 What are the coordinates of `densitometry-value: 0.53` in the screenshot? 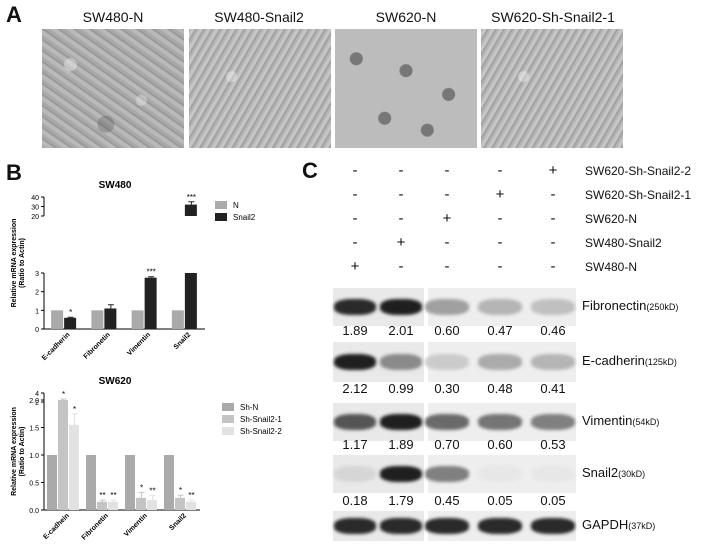 It's located at (553, 444).